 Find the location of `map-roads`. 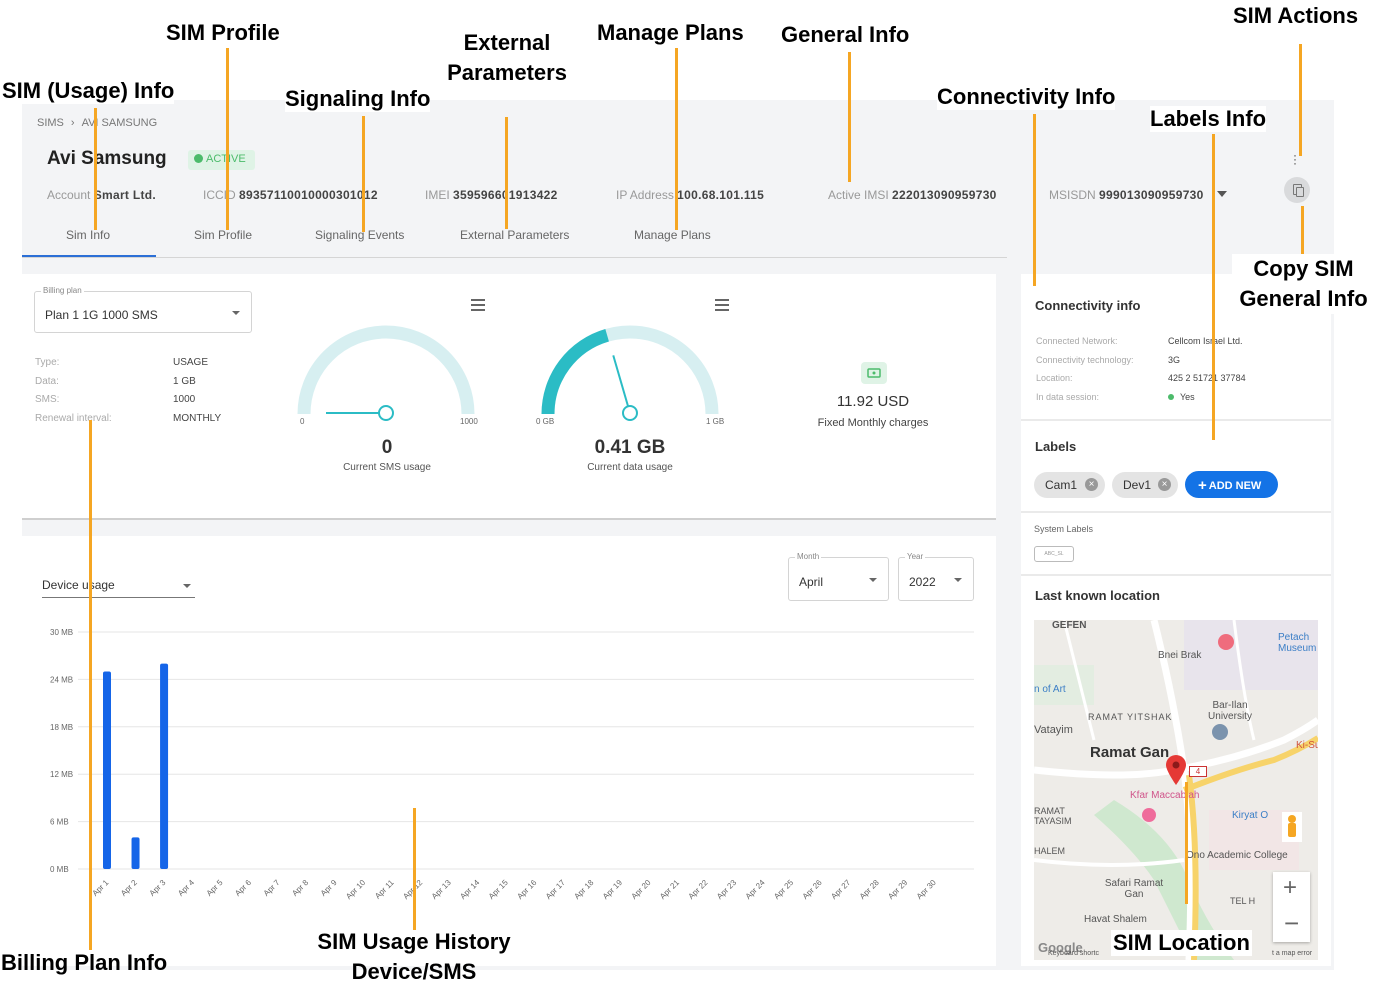

map-roads is located at coordinates (1176, 790).